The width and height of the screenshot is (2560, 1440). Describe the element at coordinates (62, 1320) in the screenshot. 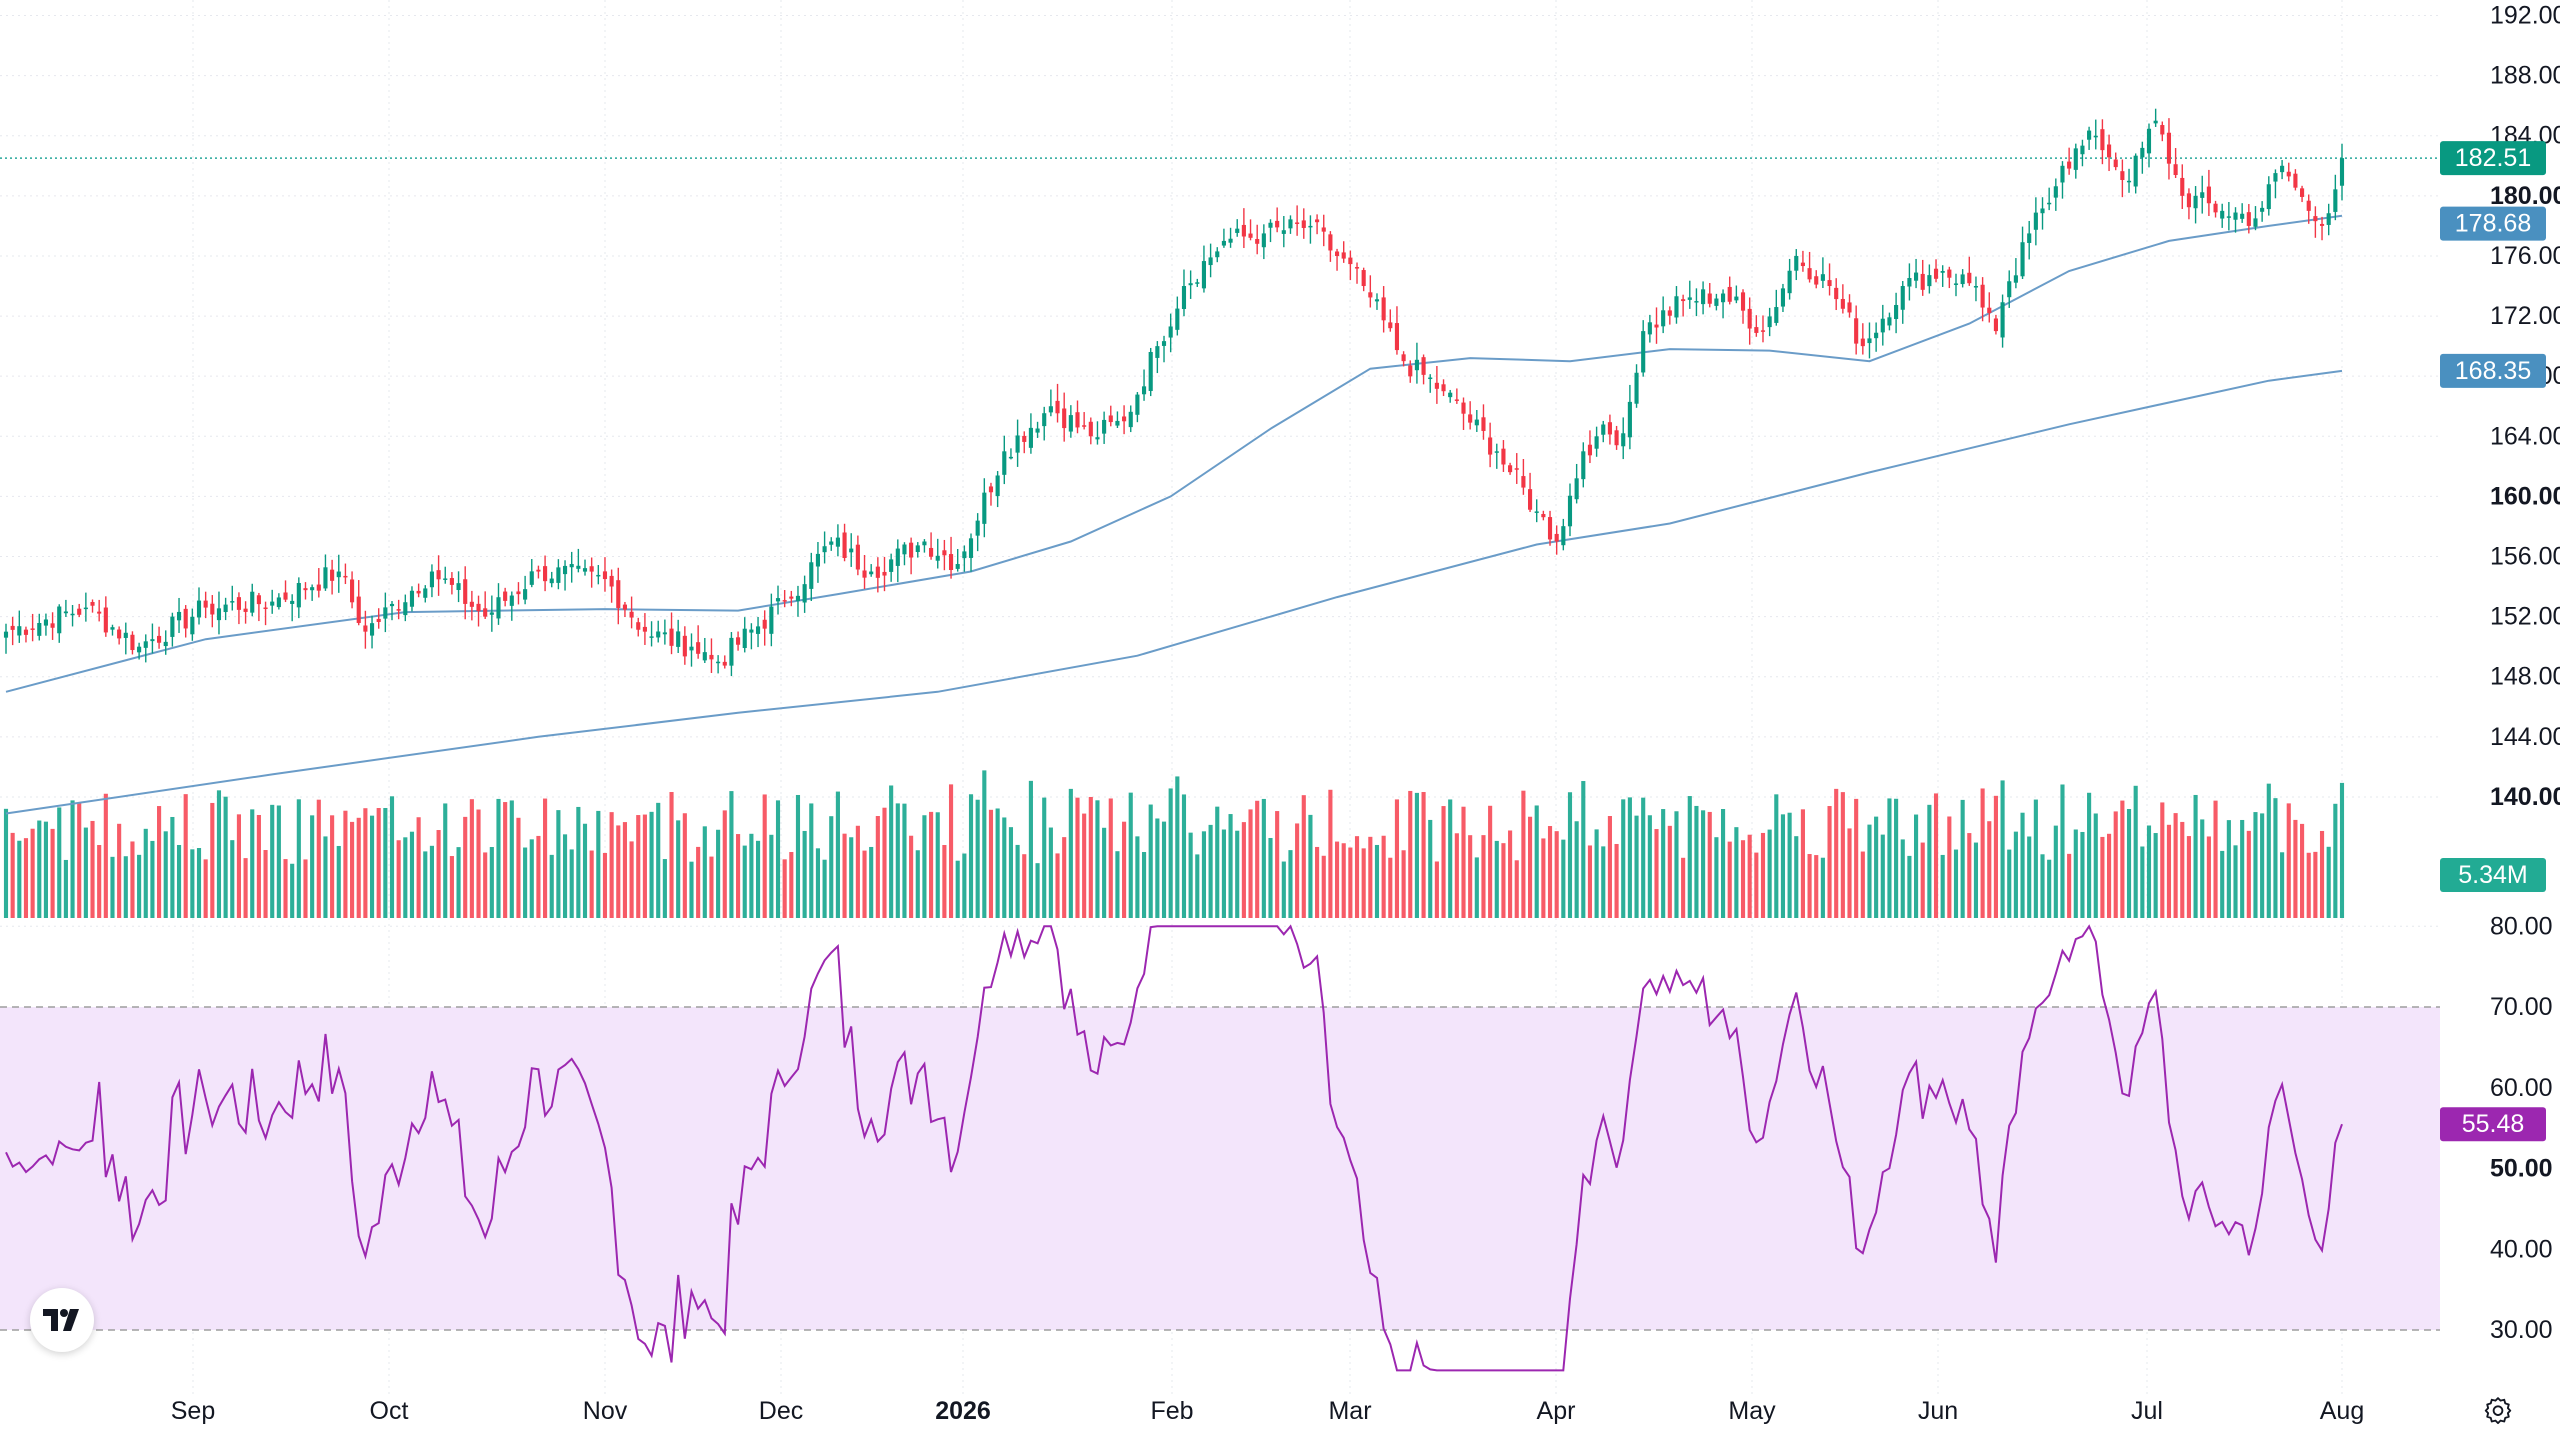

I see `tradingview-logo-icon` at that location.